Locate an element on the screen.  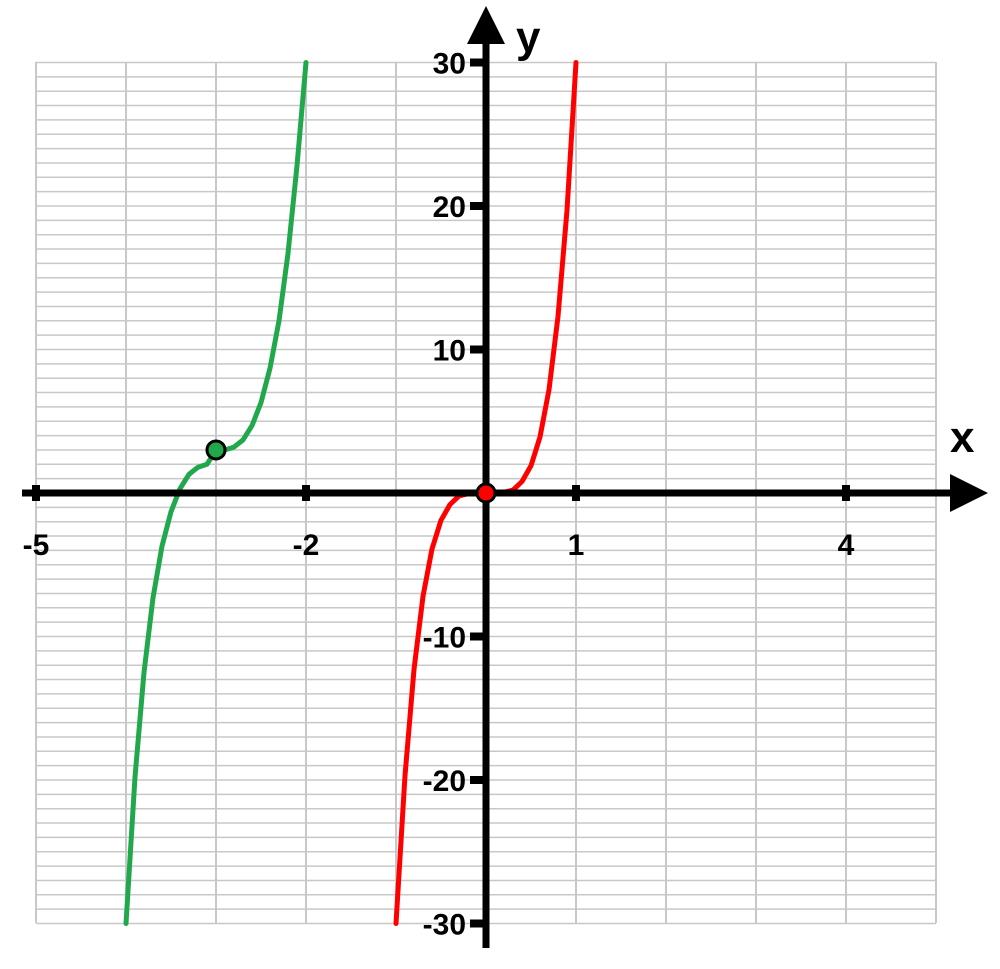
x-tick-label: -2 is located at coordinates (306, 545).